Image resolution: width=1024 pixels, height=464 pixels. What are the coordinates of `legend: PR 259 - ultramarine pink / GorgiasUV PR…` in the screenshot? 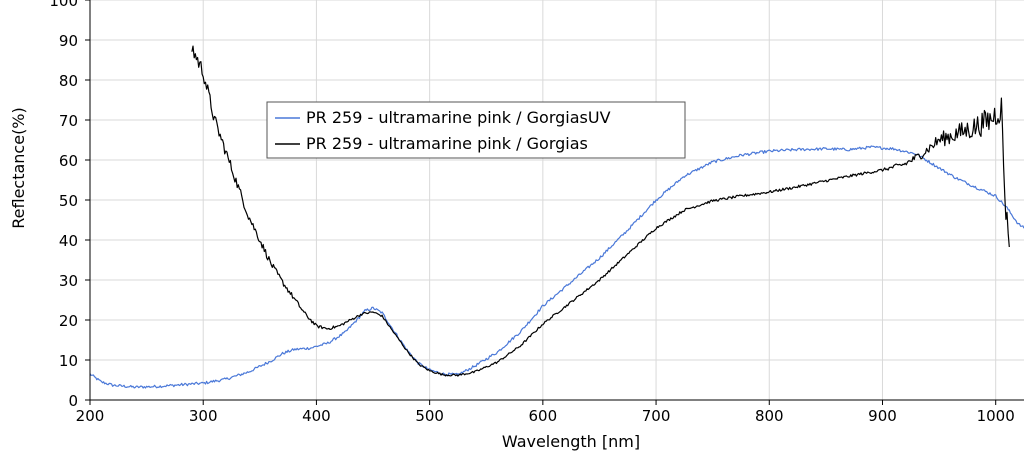 It's located at (476, 130).